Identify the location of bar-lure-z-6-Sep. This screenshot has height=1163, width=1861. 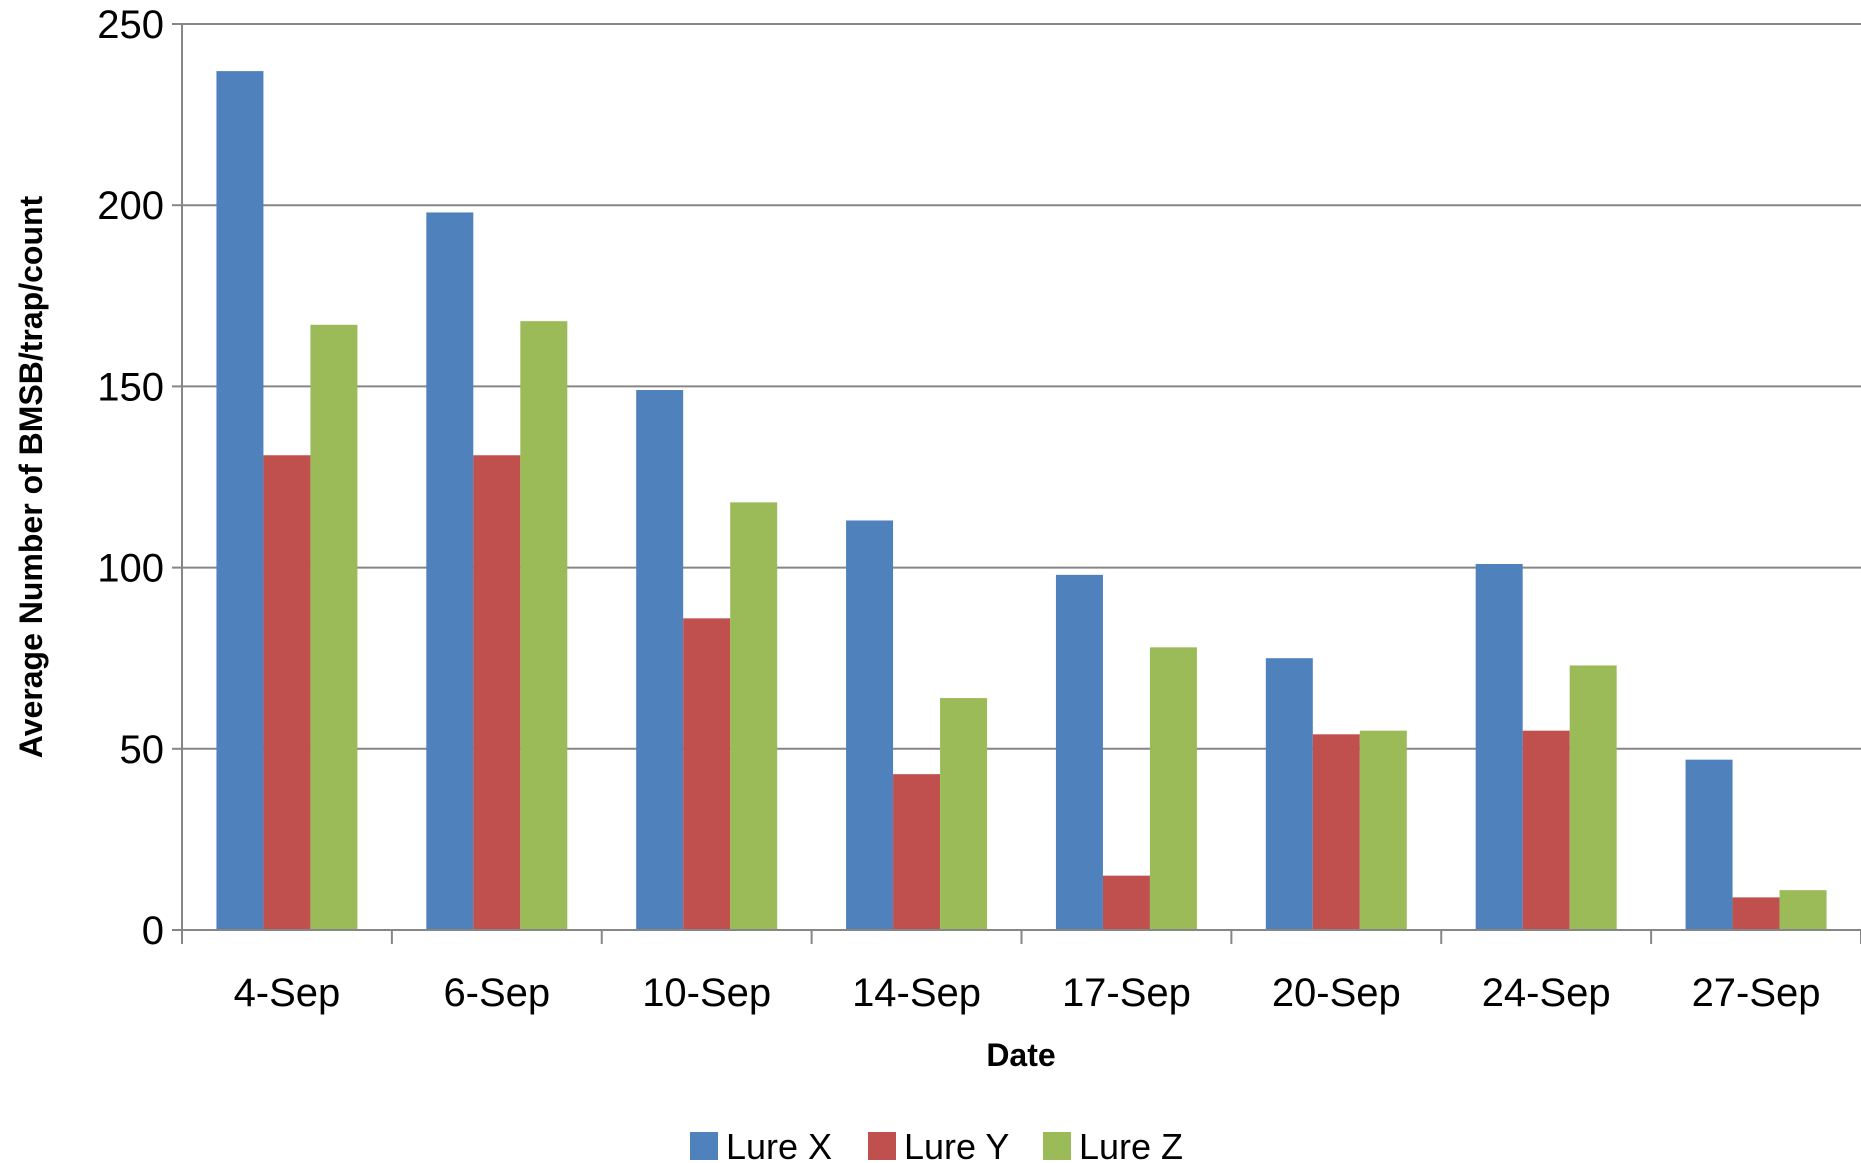
(544, 626).